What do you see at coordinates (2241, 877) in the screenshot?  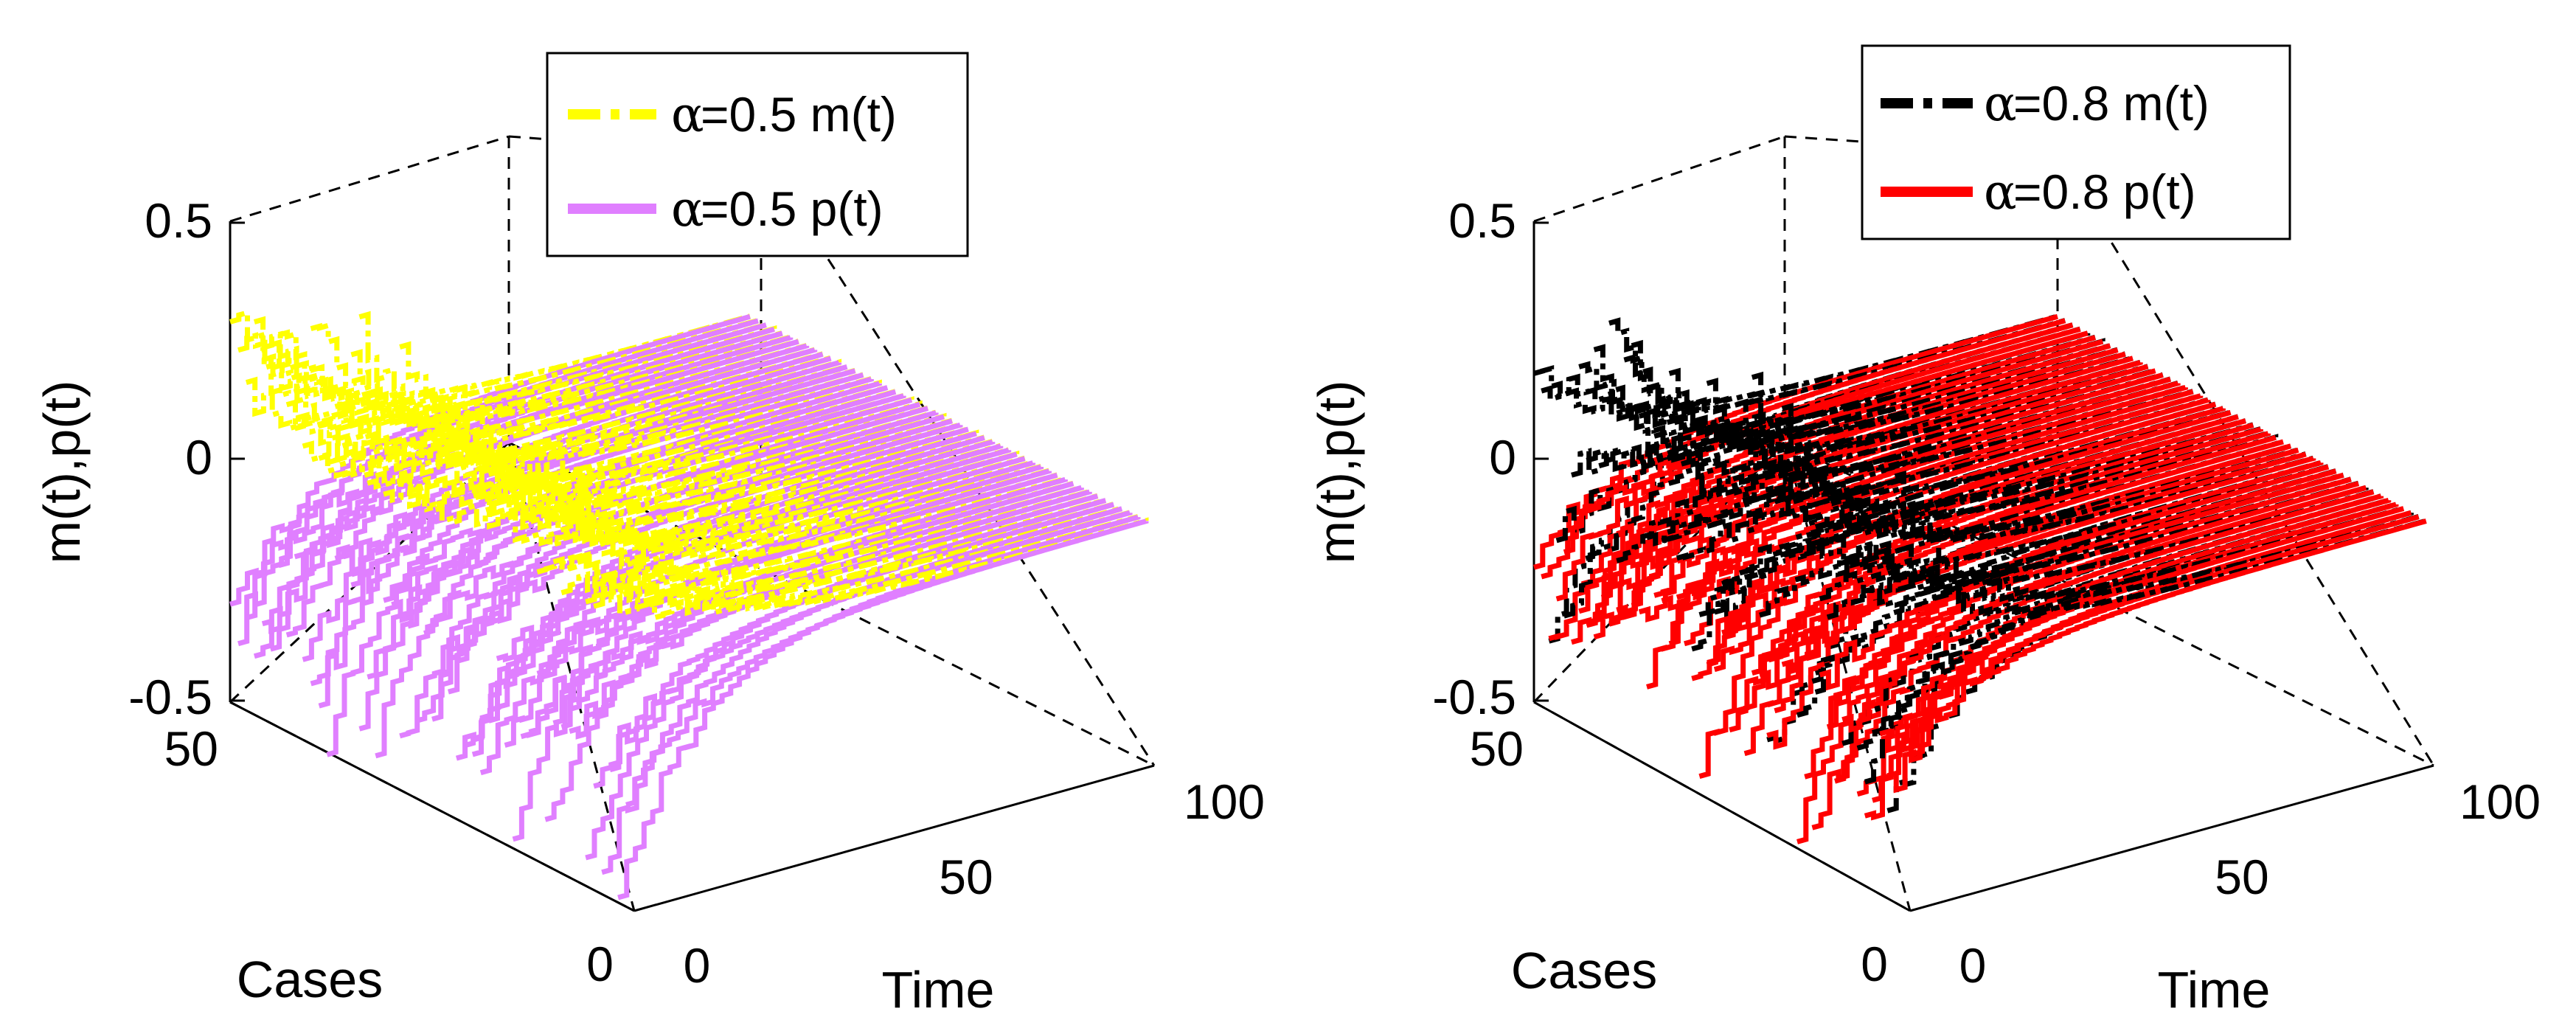 I see `x-tick-50-right: 50` at bounding box center [2241, 877].